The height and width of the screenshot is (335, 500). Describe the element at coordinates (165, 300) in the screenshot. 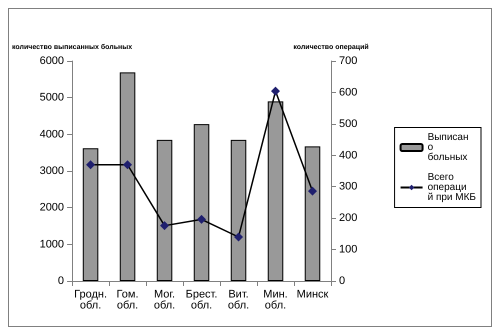

I see `x-tick-label: Мог. обл.` at that location.